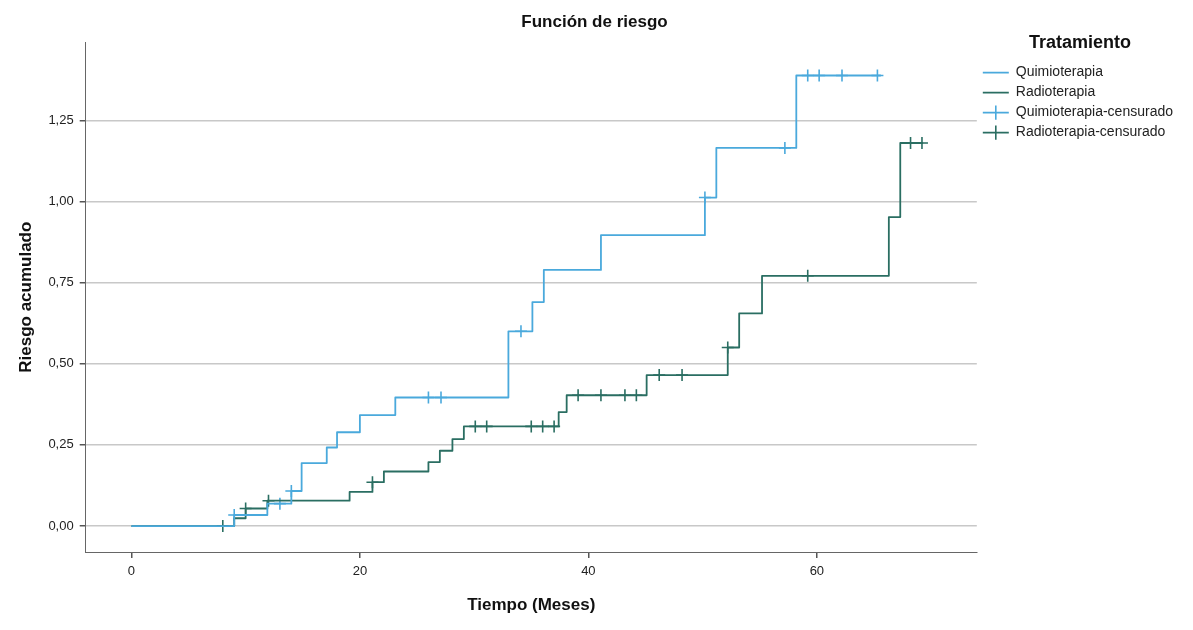 This screenshot has width=1193, height=630. What do you see at coordinates (61, 282) in the screenshot?
I see `y-tick-label: 0,75` at bounding box center [61, 282].